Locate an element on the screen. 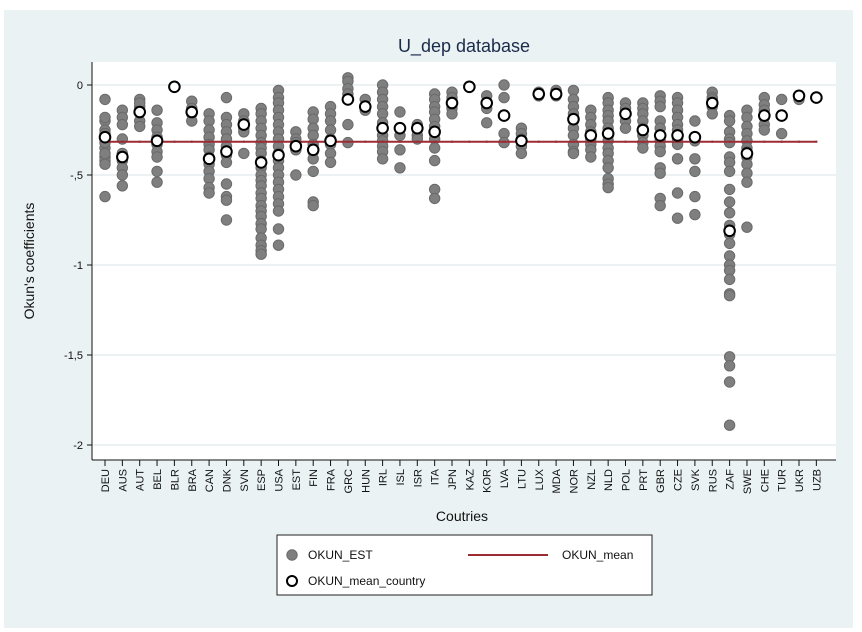 The height and width of the screenshot is (632, 862). legend-box is located at coordinates (464, 565).